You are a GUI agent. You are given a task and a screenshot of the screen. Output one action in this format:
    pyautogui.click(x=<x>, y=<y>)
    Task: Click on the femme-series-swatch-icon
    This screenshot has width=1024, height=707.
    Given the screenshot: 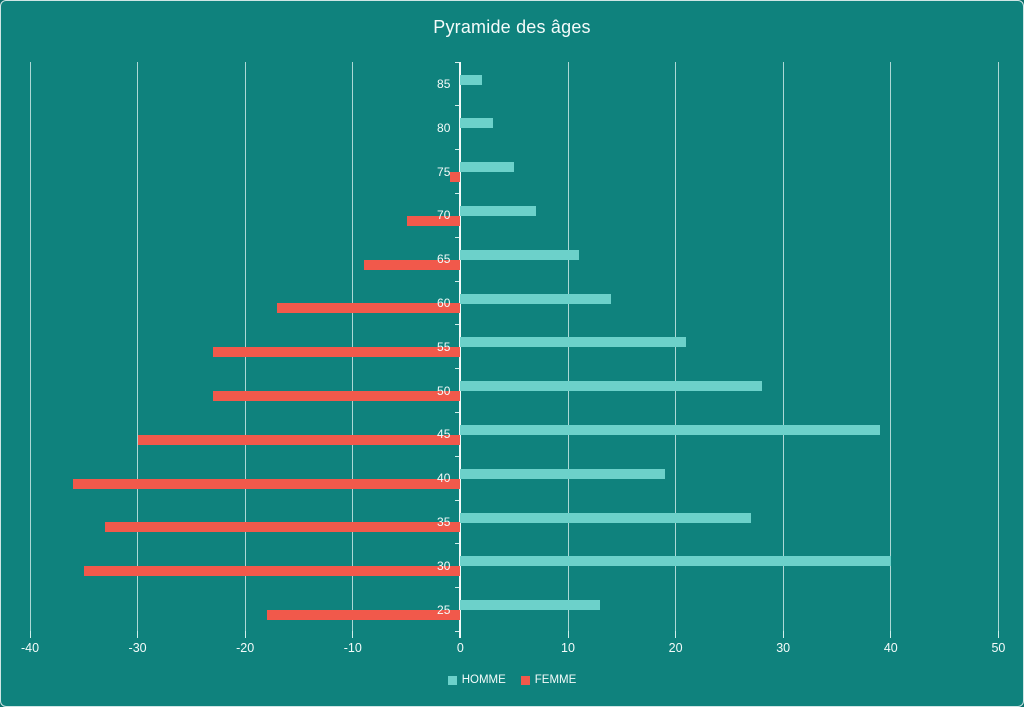 What is the action you would take?
    pyautogui.click(x=525, y=680)
    